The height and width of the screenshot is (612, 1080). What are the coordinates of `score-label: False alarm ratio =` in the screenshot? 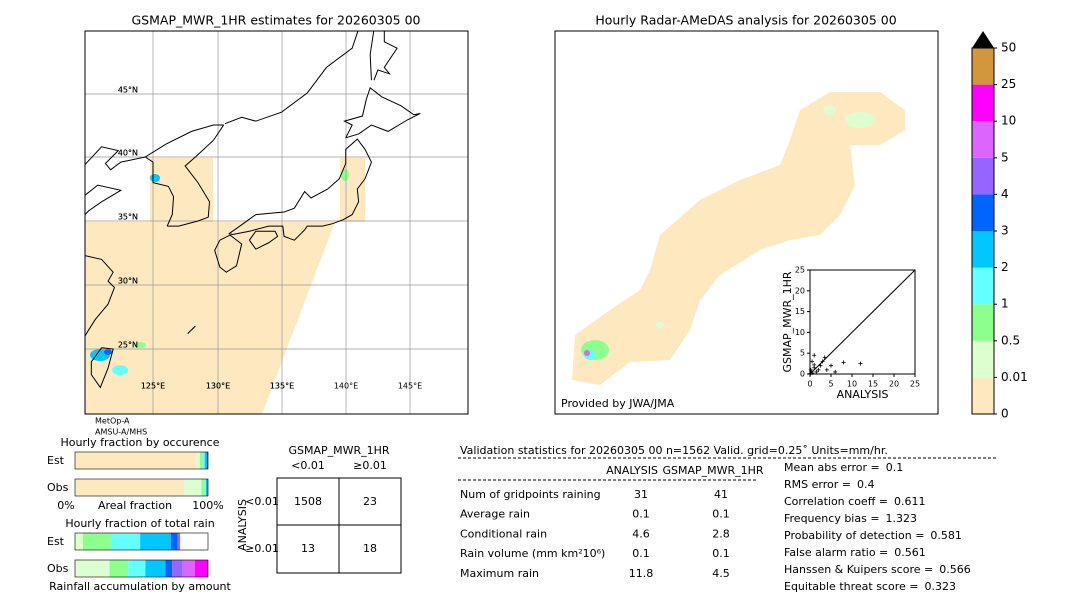 It's located at (836, 552).